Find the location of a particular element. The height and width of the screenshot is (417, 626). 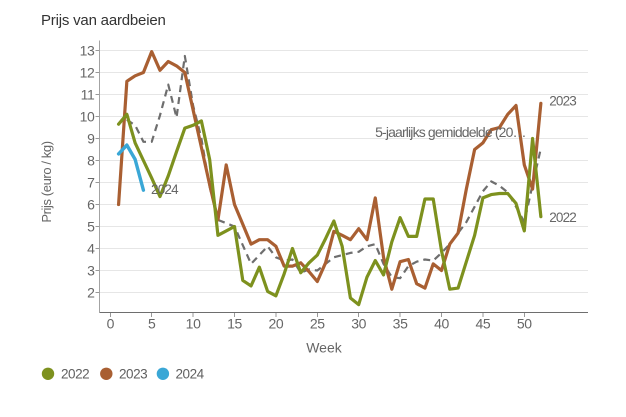

svg-text: 40 is located at coordinates (441, 324).